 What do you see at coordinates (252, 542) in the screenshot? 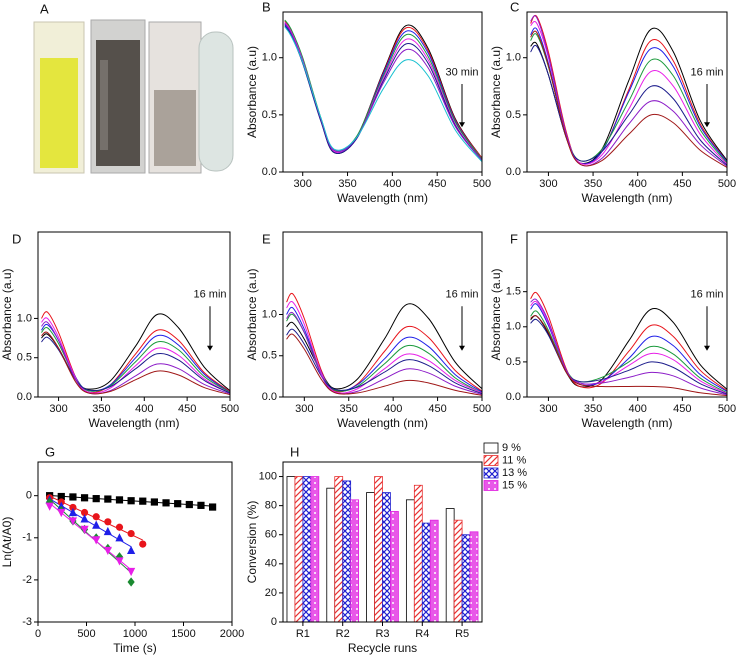
I see `y-axis-title: Conversion (%)` at bounding box center [252, 542].